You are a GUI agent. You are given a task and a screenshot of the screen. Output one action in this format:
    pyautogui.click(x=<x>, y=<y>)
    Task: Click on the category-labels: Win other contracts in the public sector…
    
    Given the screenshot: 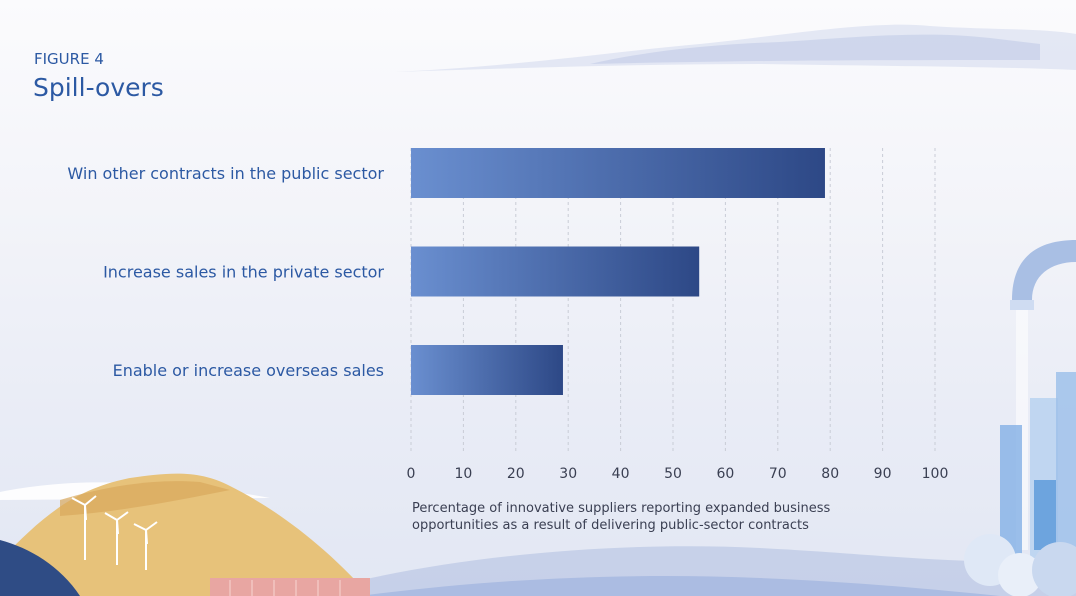 What is the action you would take?
    pyautogui.click(x=225, y=272)
    